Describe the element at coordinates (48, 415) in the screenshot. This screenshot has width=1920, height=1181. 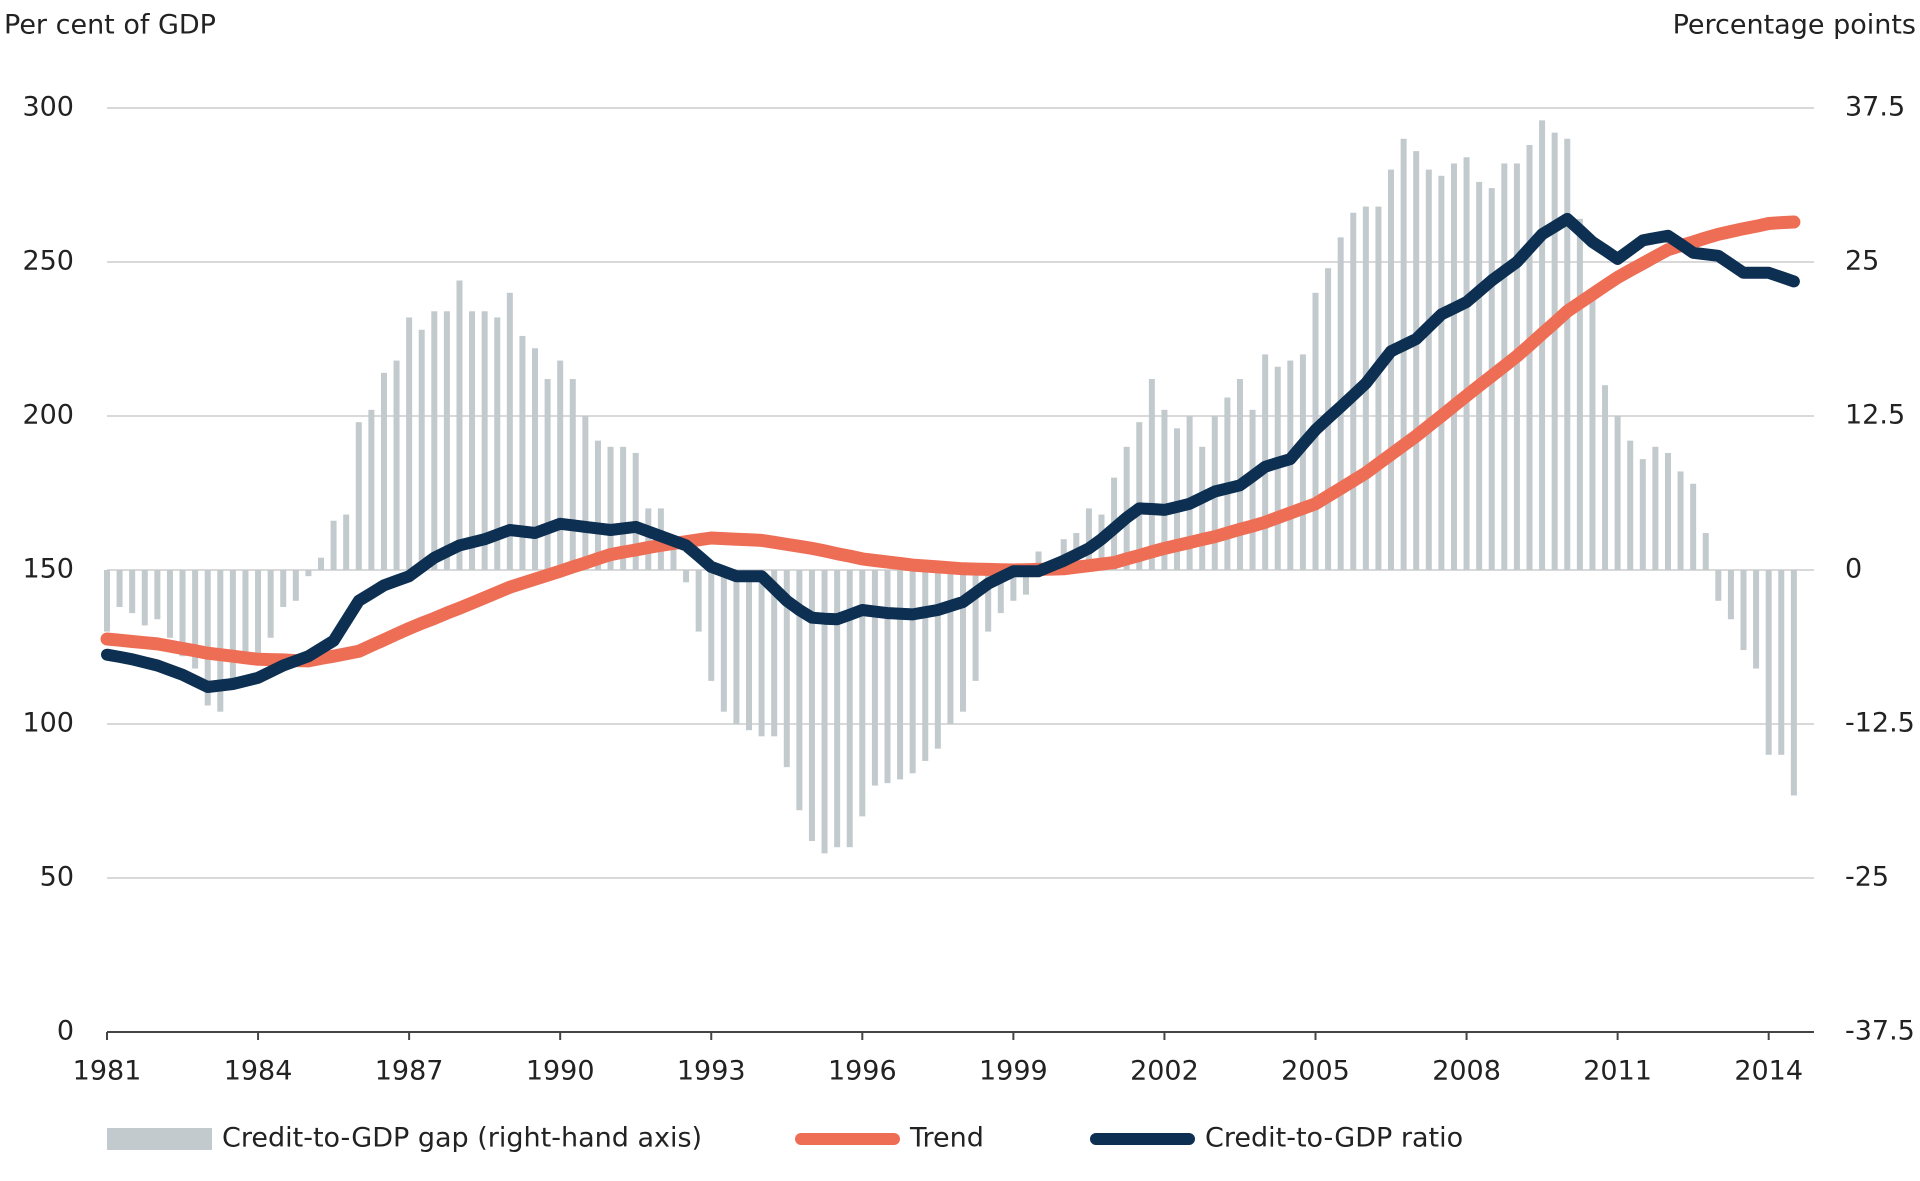
I see `y-tick-label: 200` at that location.